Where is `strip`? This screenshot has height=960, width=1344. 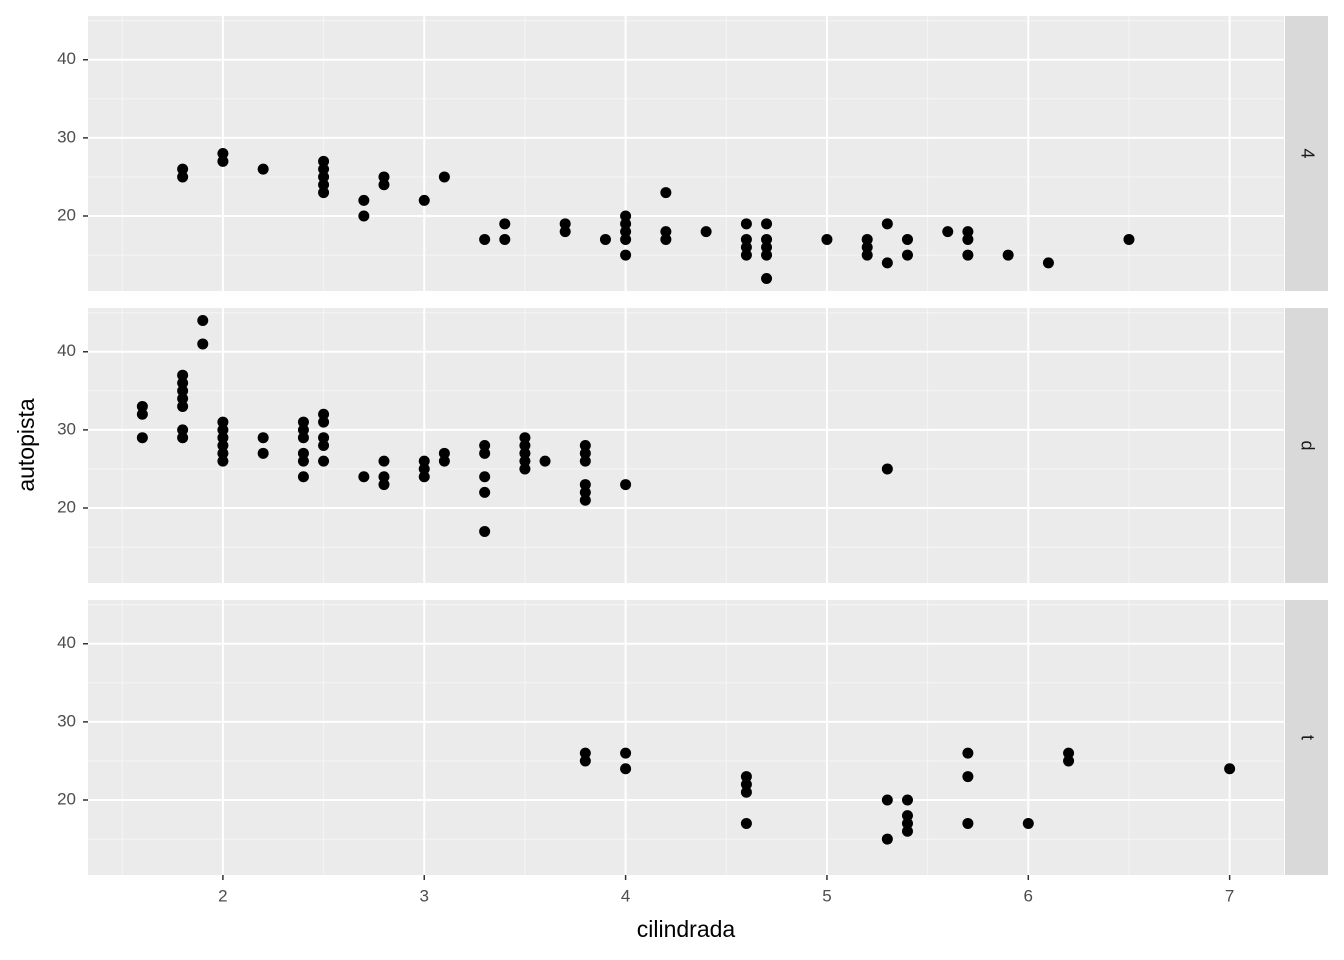 strip is located at coordinates (1306, 737).